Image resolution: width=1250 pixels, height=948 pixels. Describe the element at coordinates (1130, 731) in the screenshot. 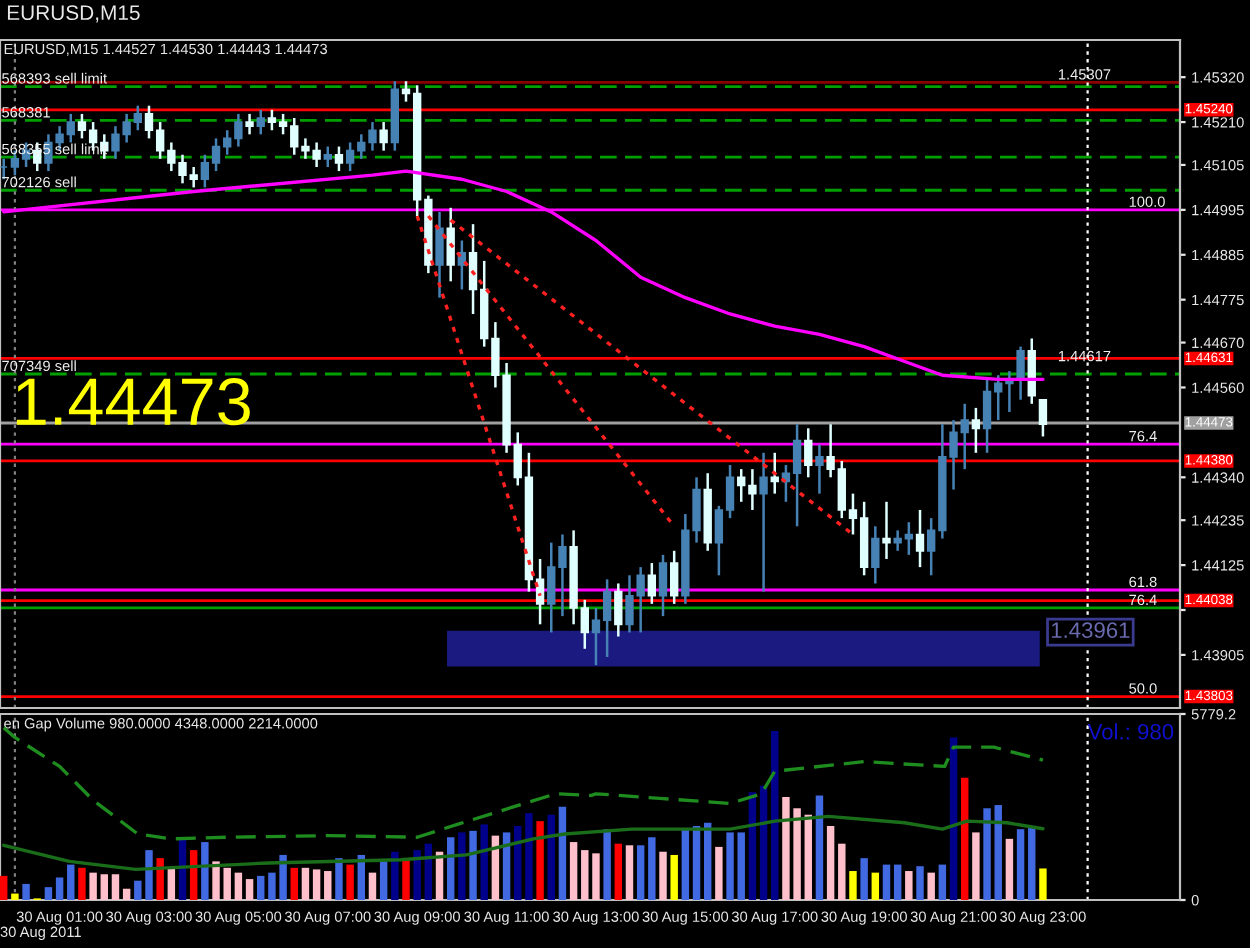

I see `annotation: Vol.: 980` at that location.